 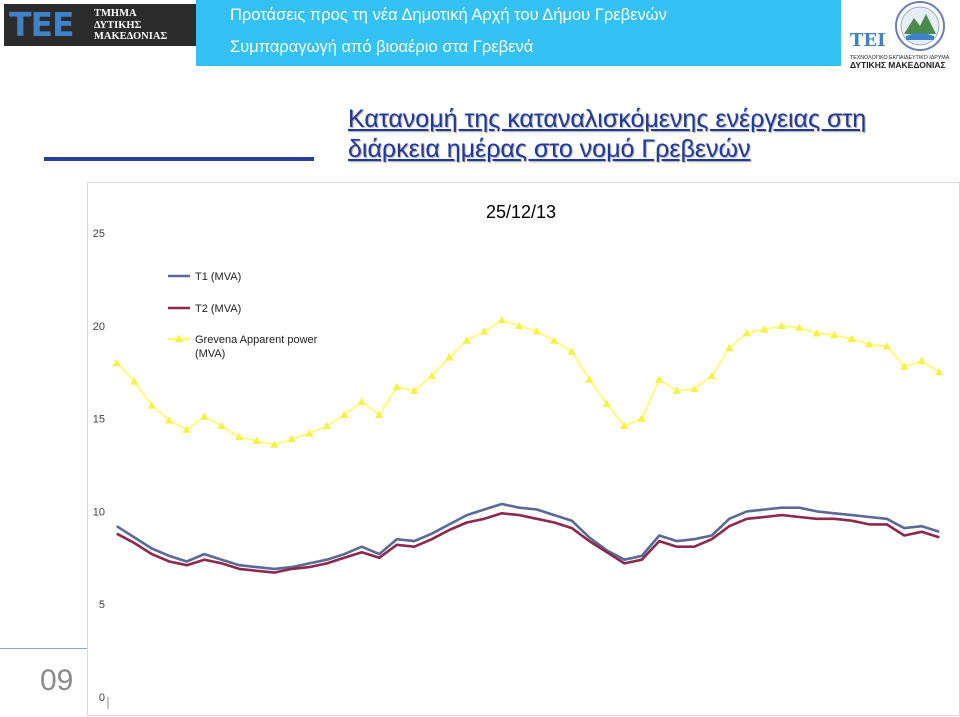 I want to click on legend-label: T1 (MVA), so click(x=218, y=277).